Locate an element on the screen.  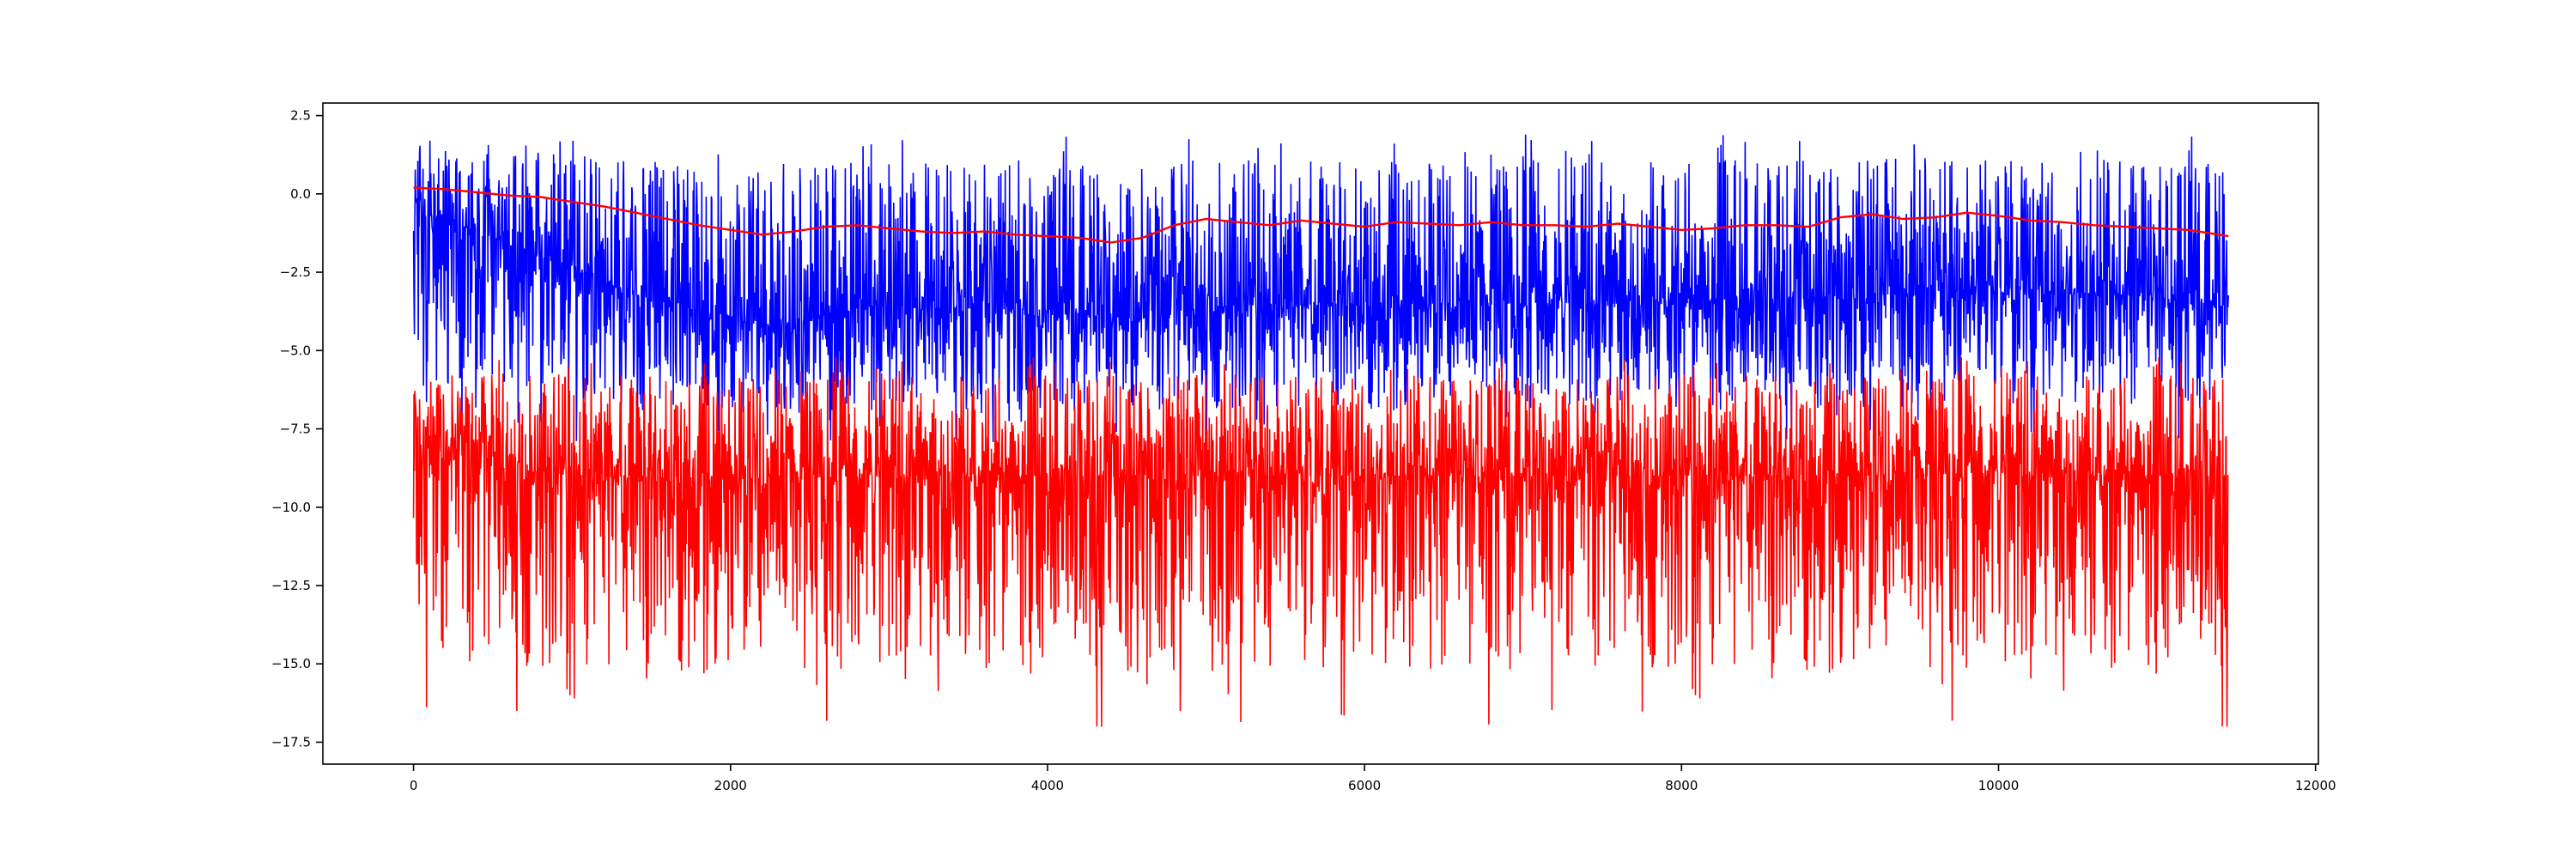
y-tick-label: −15.0 is located at coordinates (291, 663).